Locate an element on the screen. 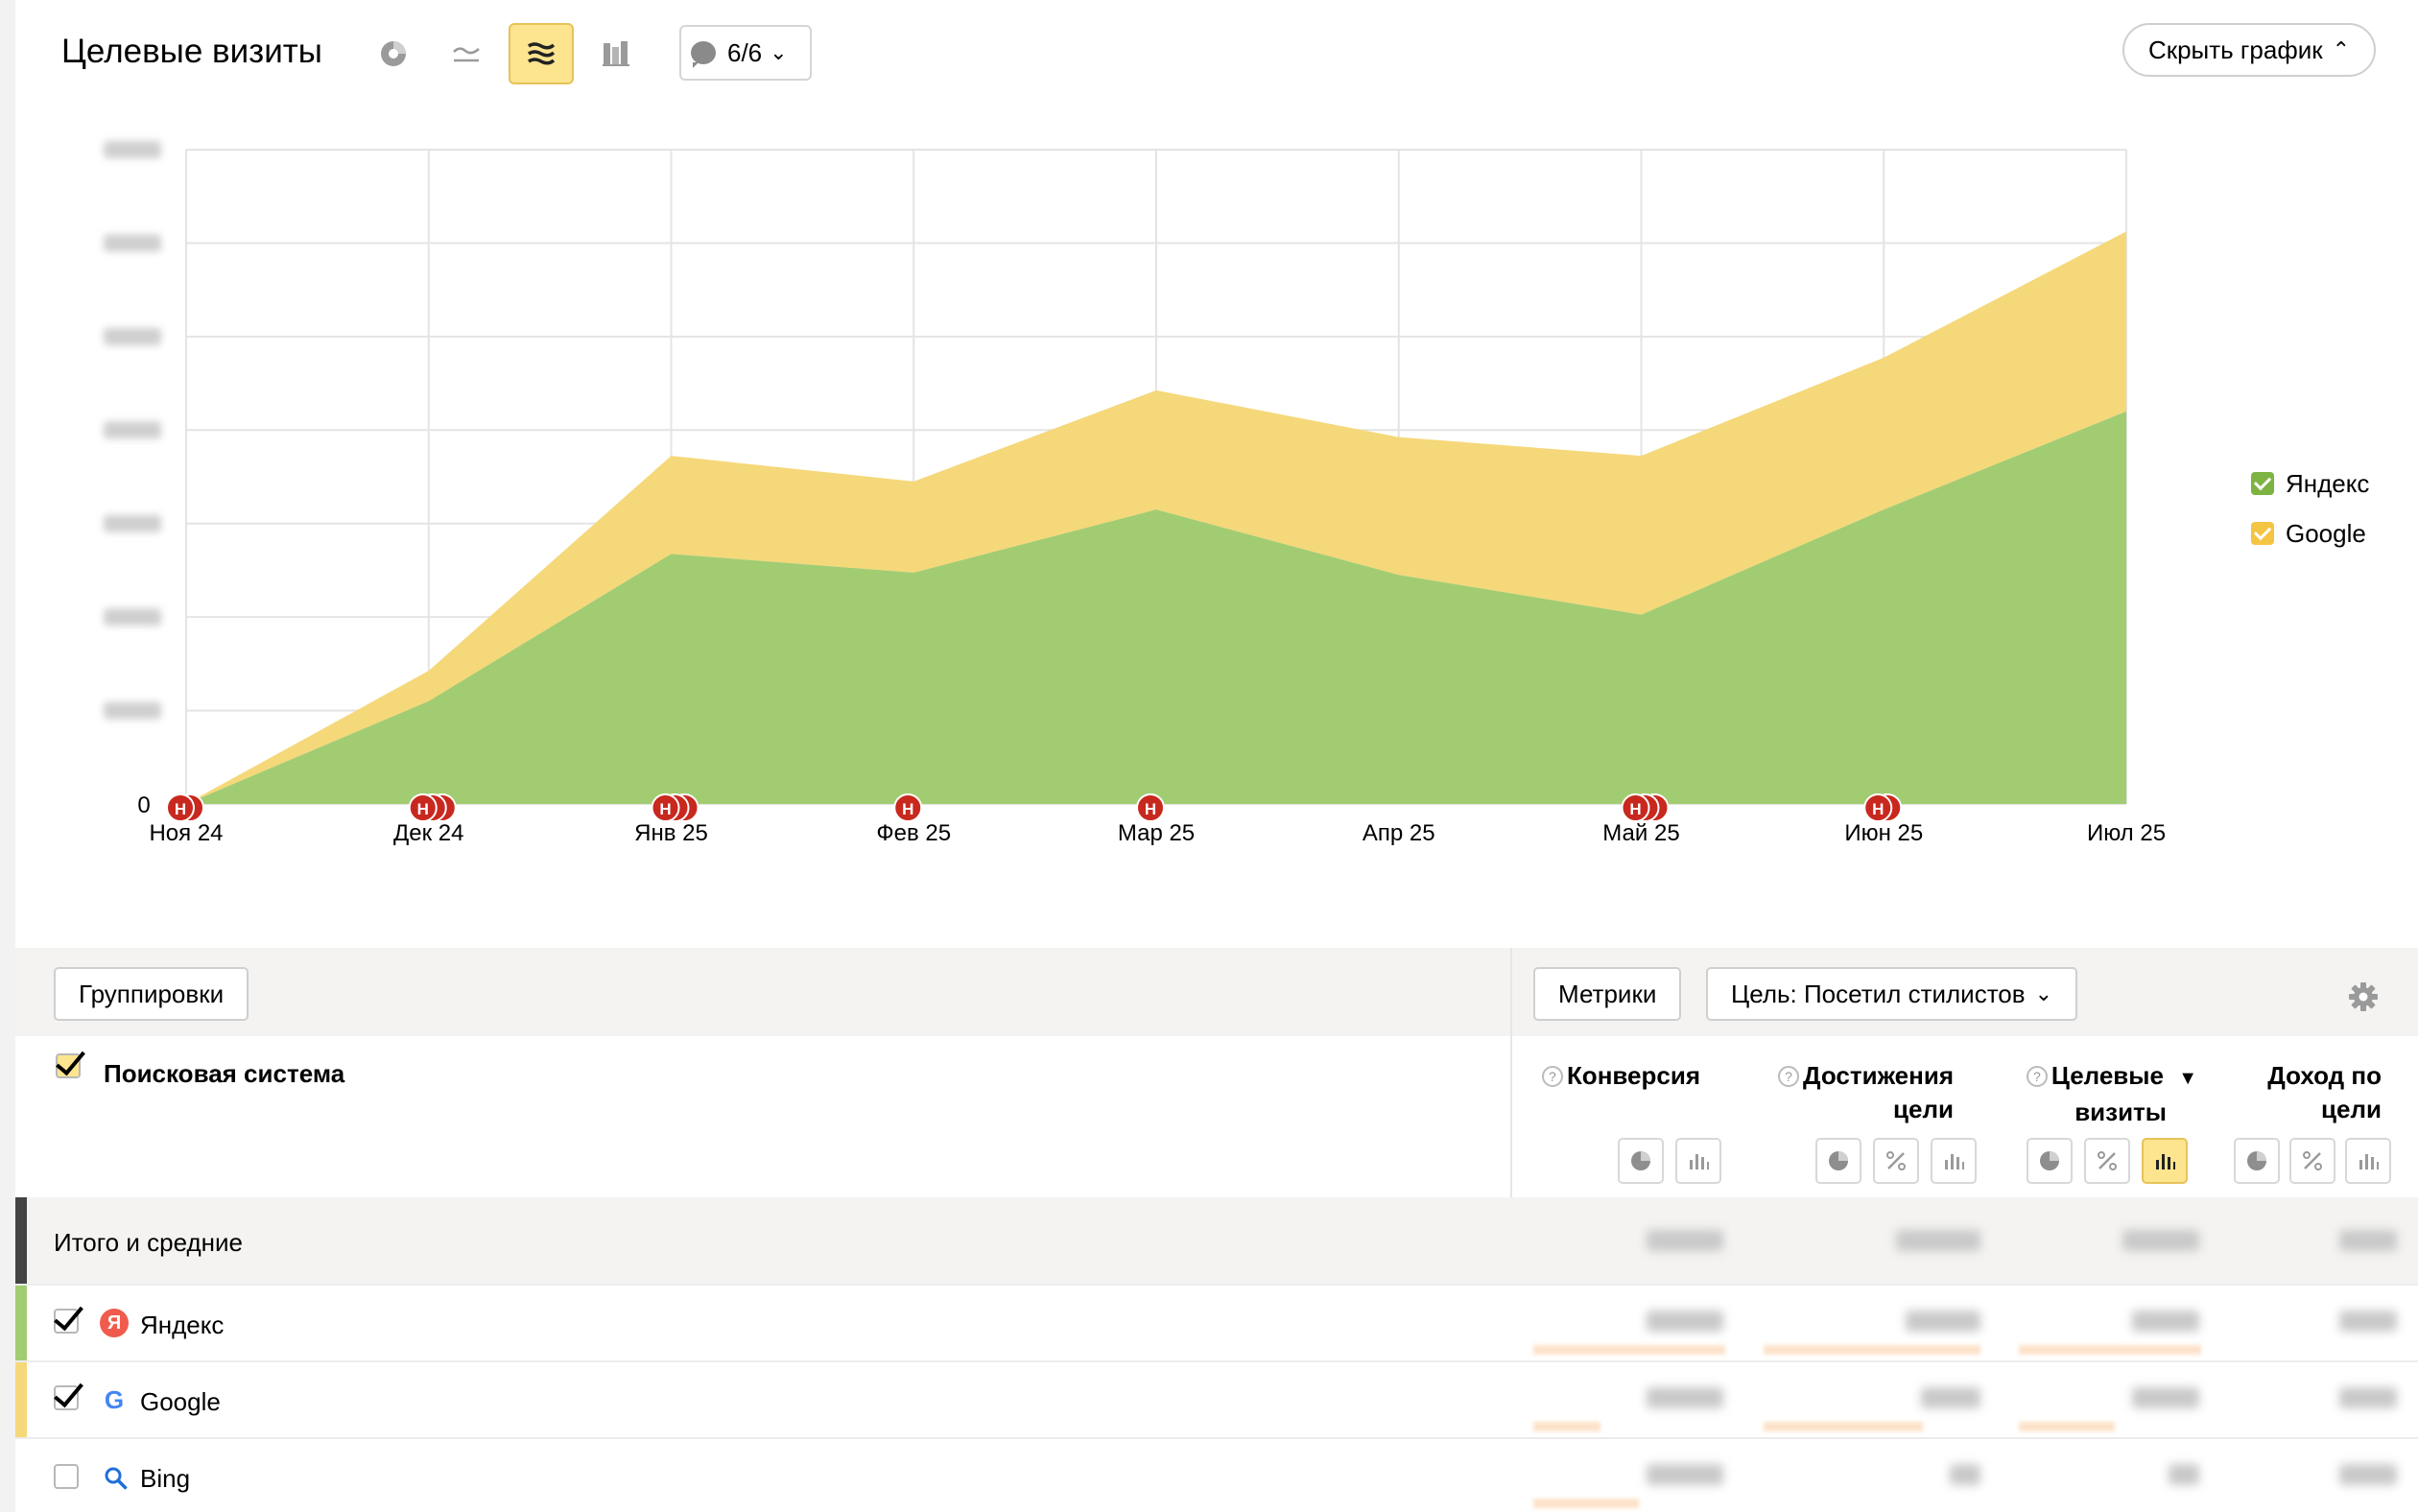  hide-chart-button: Скрыть график ⌃ is located at coordinates (2249, 50).